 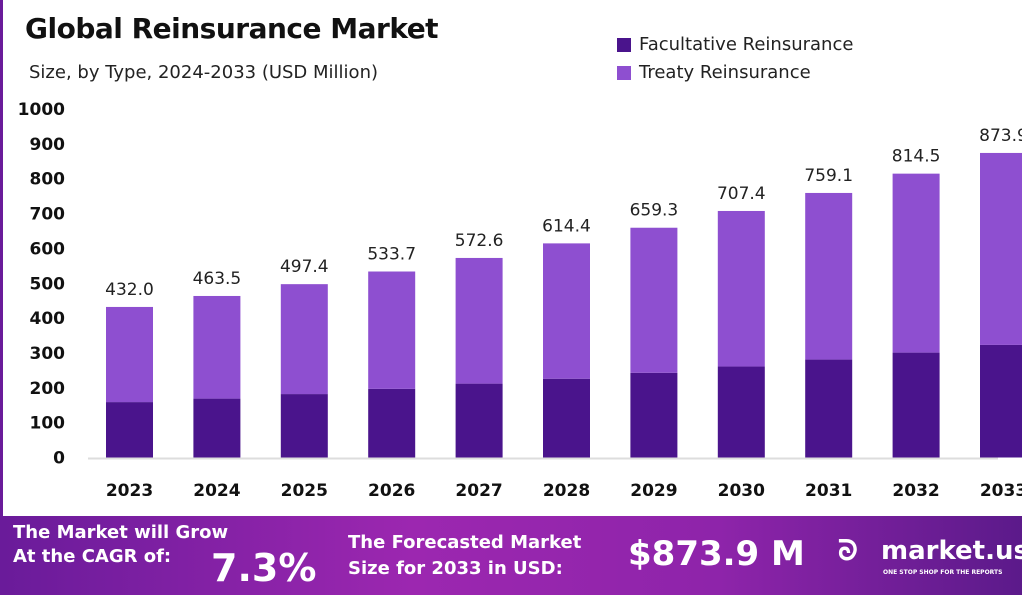 I want to click on total-label: 432.0, so click(x=129, y=290).